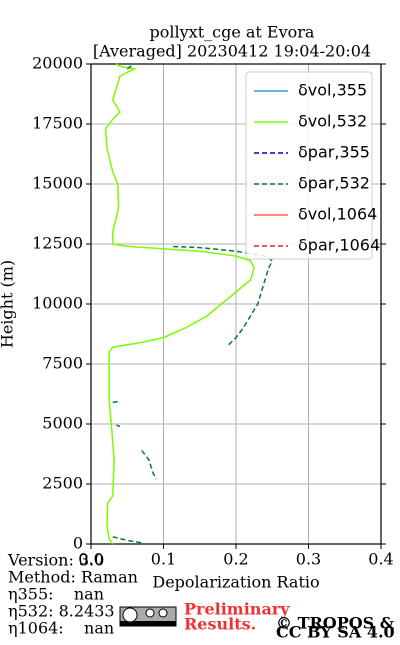  Describe the element at coordinates (148, 616) in the screenshot. I see `cc-badge` at that location.